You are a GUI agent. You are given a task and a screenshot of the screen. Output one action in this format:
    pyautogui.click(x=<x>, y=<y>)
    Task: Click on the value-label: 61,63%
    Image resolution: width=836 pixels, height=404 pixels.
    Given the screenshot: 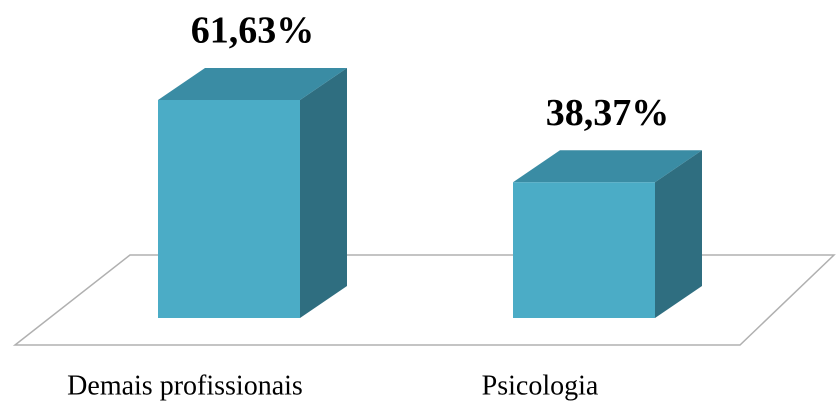 What is the action you would take?
    pyautogui.click(x=253, y=31)
    